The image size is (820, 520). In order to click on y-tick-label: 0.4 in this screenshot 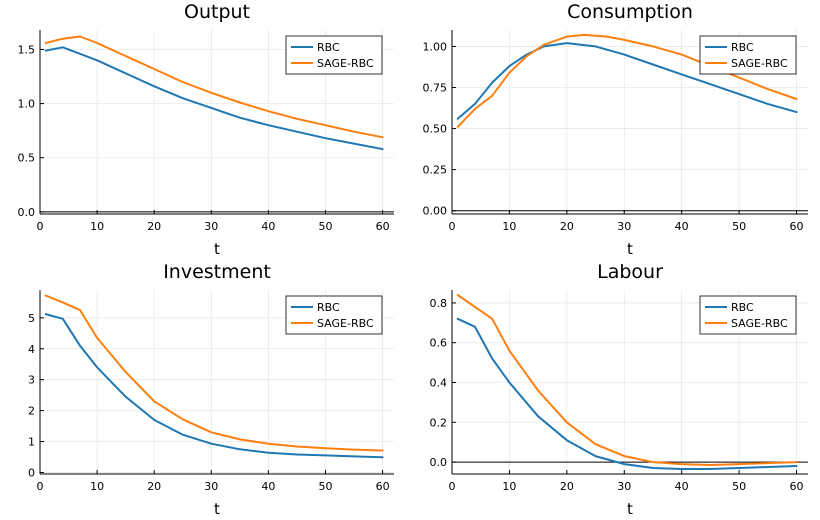, I will do `click(439, 382)`.